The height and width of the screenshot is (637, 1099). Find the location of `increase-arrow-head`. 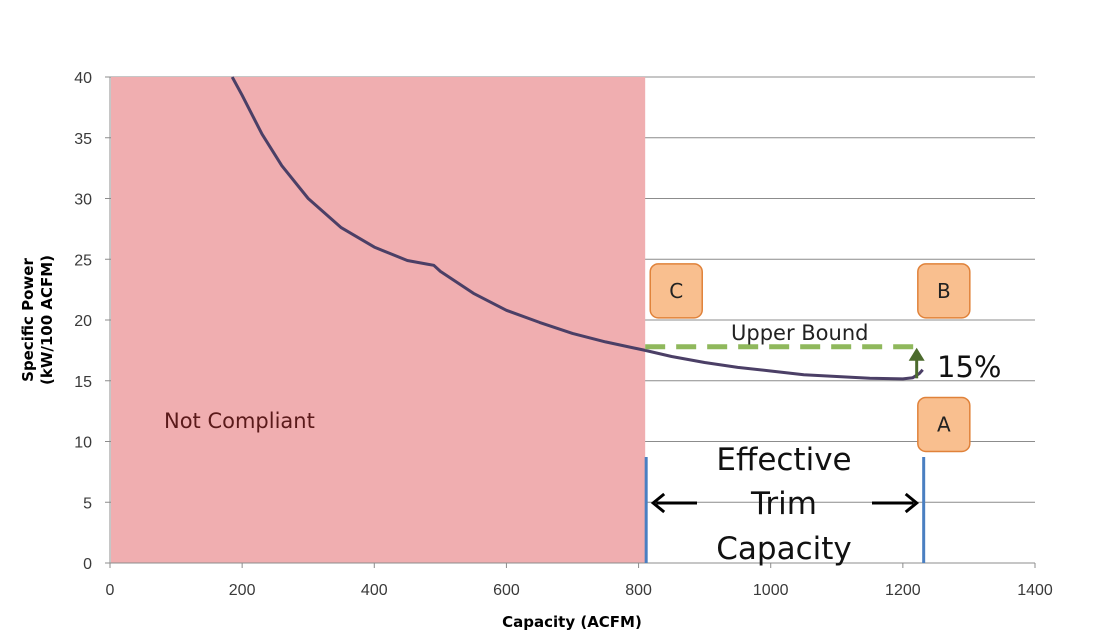

increase-arrow-head is located at coordinates (916, 354).